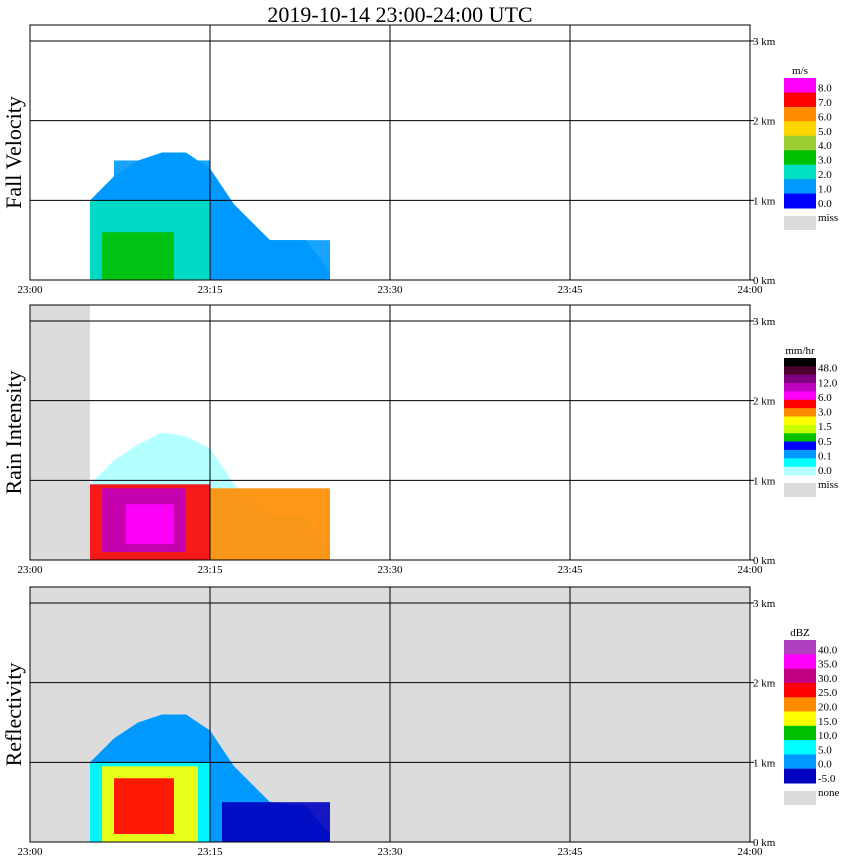 This screenshot has height=868, width=850. I want to click on legend-label: 3.0, so click(825, 161).